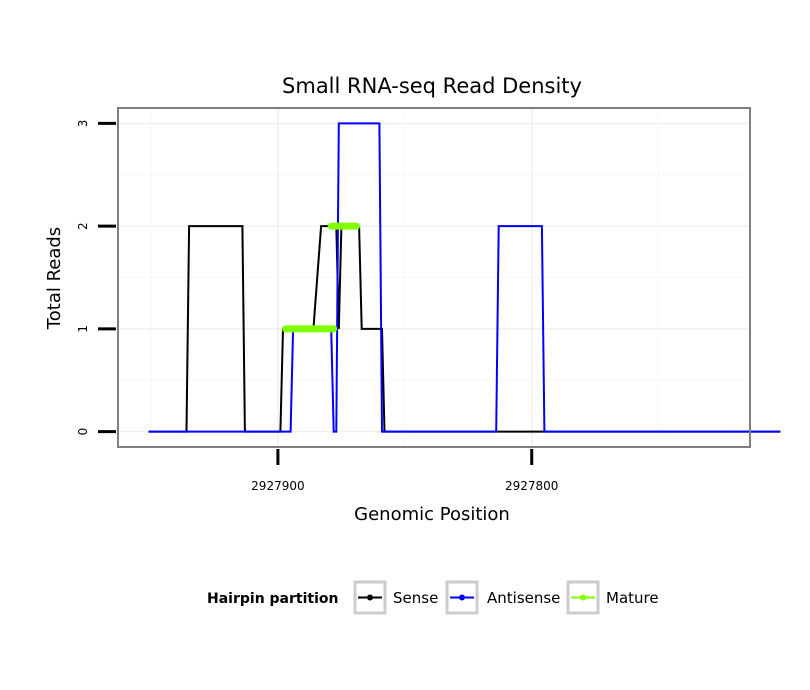  What do you see at coordinates (432, 514) in the screenshot?
I see `x-axis-title: Genomic Position` at bounding box center [432, 514].